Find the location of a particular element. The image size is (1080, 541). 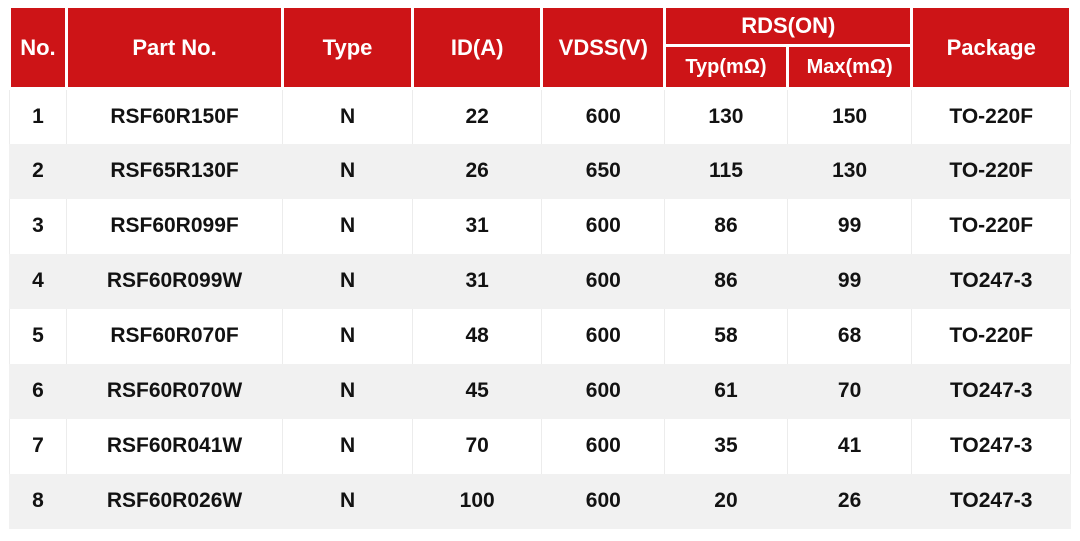

cell-vdss-v: 650 is located at coordinates (603, 171).